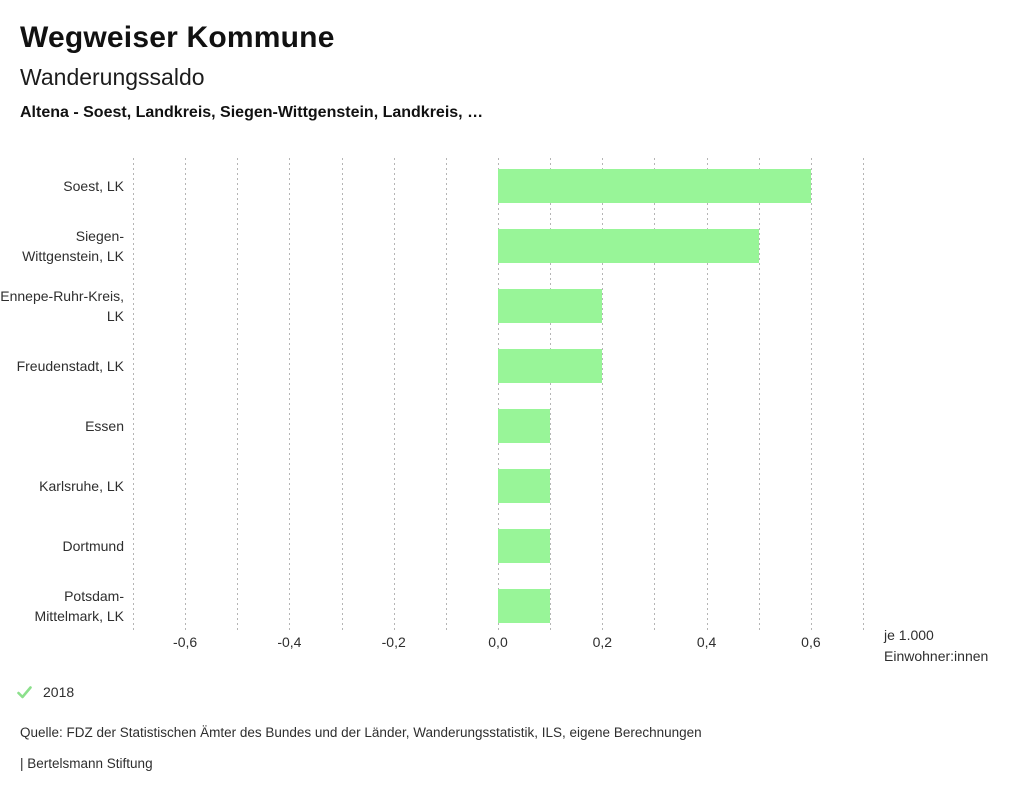 The width and height of the screenshot is (1024, 797). What do you see at coordinates (811, 642) in the screenshot?
I see `x-tick-label: 0,6` at bounding box center [811, 642].